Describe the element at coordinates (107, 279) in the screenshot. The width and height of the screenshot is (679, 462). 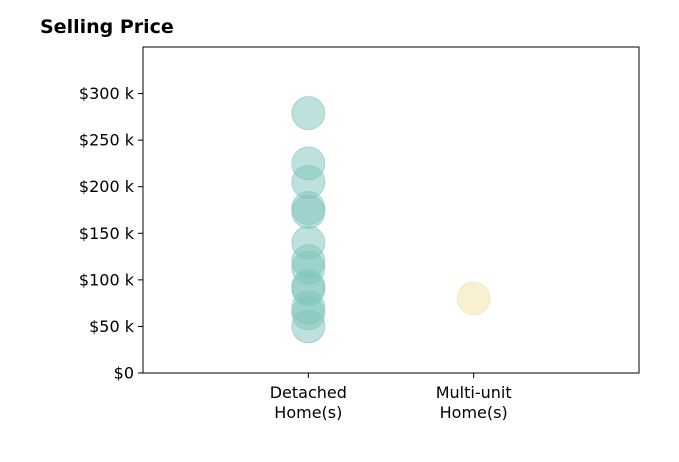
I see `y-tick-label: $100 k` at that location.